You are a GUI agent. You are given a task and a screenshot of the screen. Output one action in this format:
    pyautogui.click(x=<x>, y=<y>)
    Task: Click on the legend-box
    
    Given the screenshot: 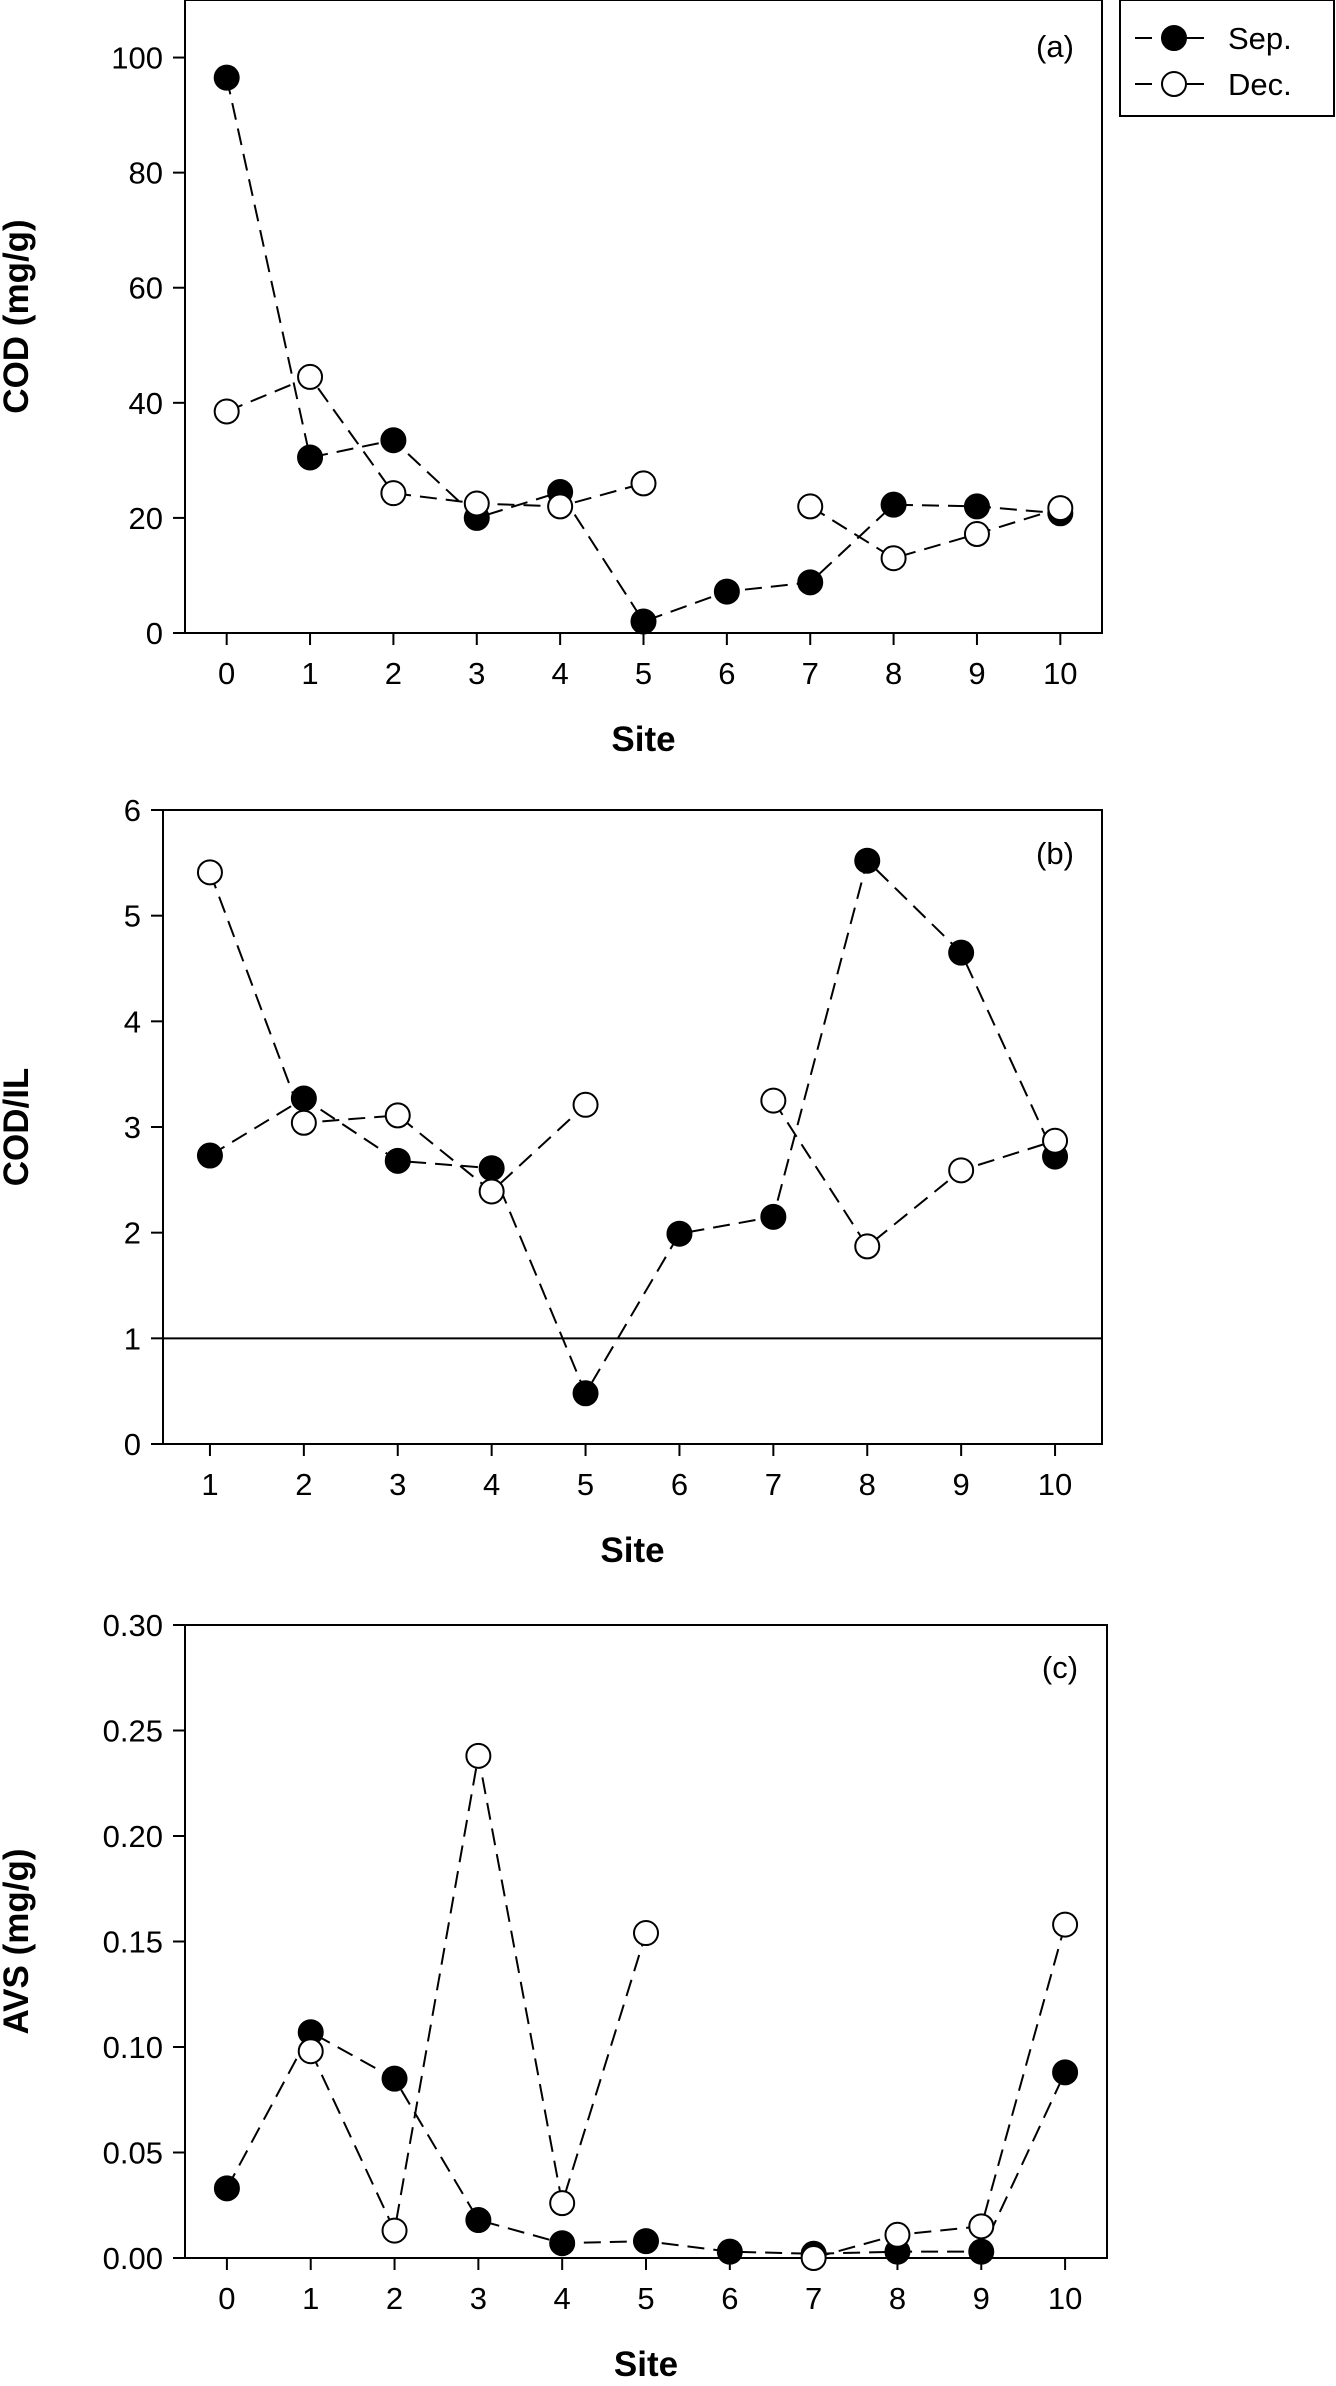 What is the action you would take?
    pyautogui.click(x=1227, y=58)
    